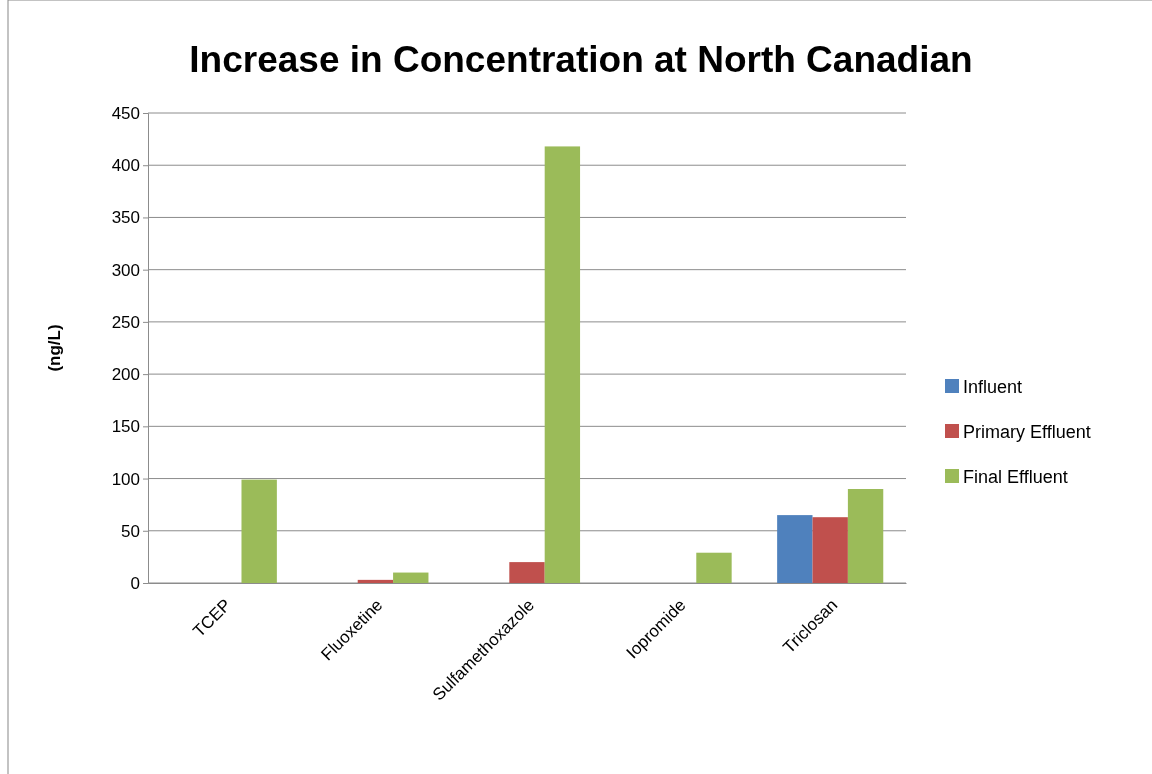  I want to click on y-tick-label: 400, so click(125, 166).